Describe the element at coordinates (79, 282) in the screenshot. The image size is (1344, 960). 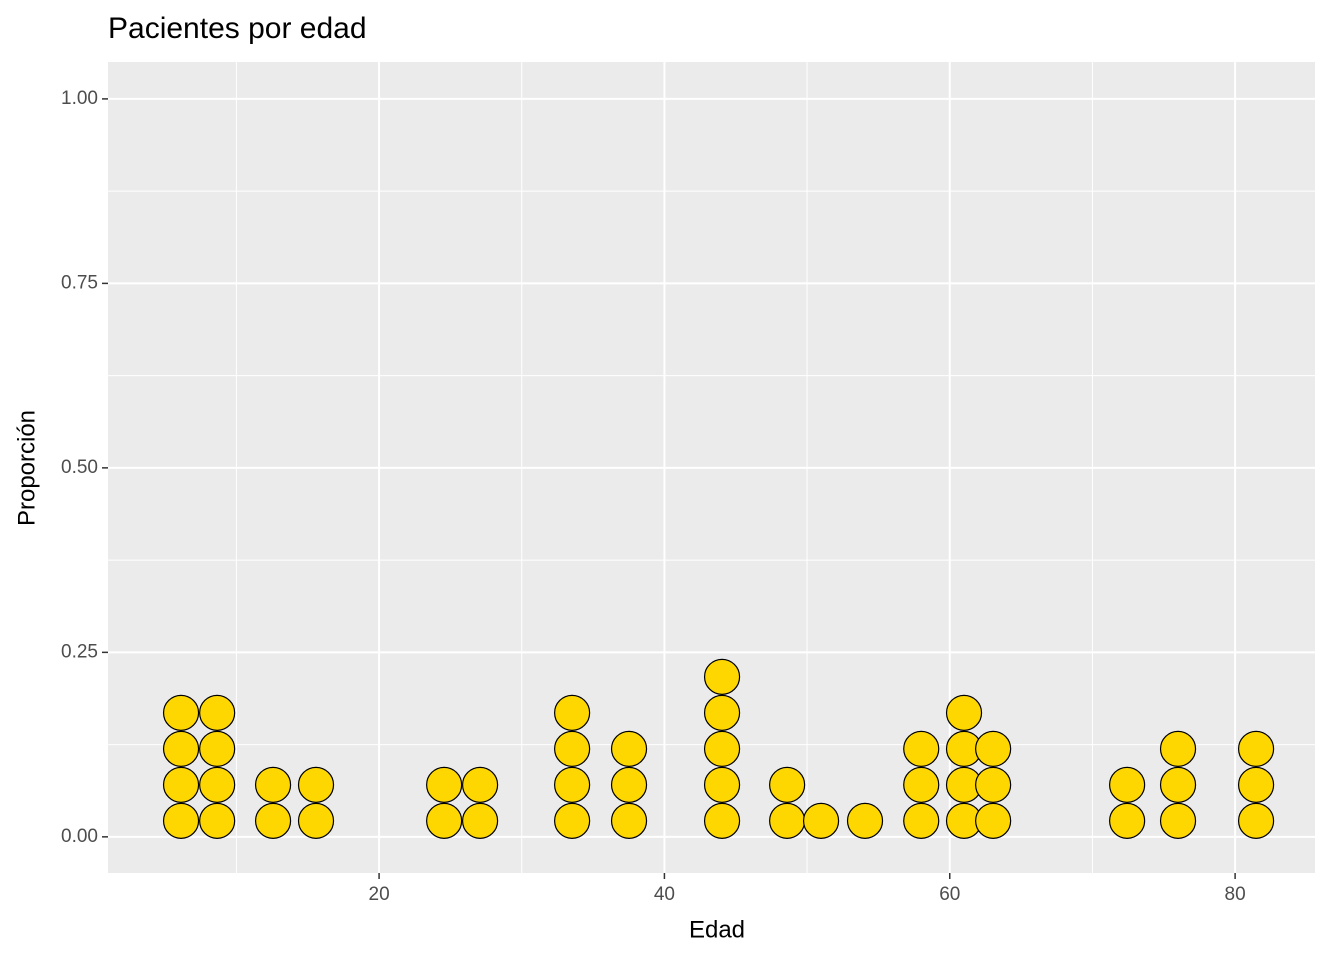
I see `y-tick-label: 0.75` at that location.